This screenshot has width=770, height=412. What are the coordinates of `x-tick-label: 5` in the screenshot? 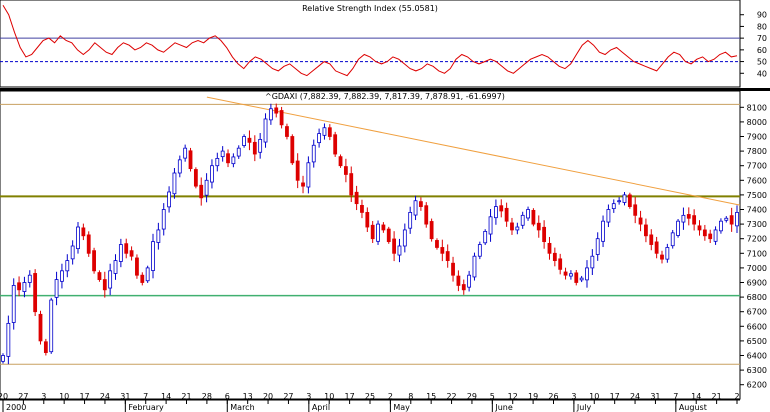 It's located at (492, 396).